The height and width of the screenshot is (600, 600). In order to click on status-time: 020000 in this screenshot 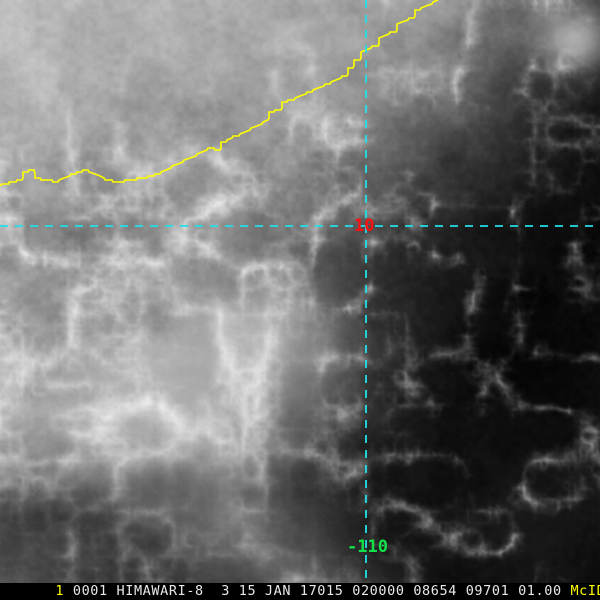, I will do `click(378, 591)`.